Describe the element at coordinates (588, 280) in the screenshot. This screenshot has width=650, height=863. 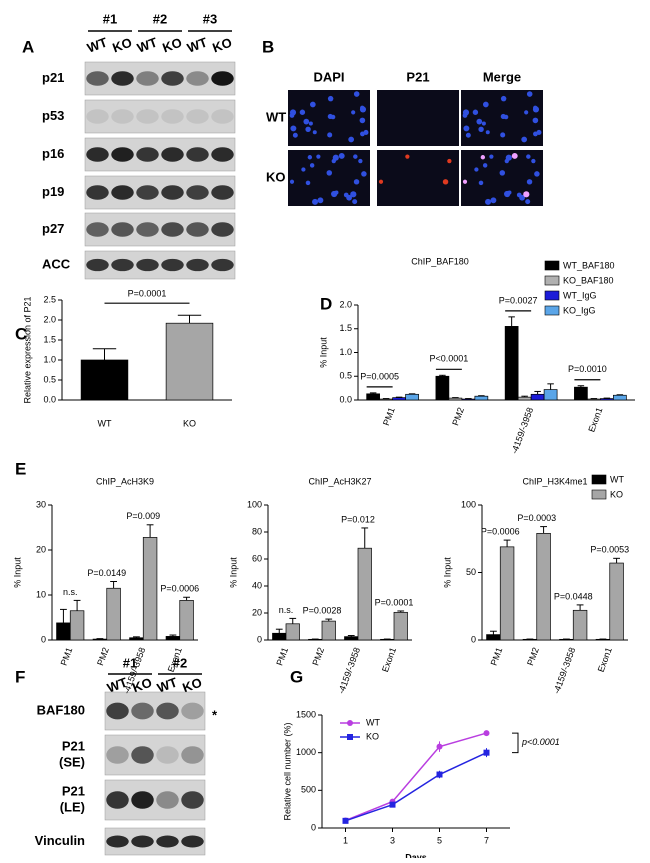
I see `legend-label: KO_BAF180` at that location.